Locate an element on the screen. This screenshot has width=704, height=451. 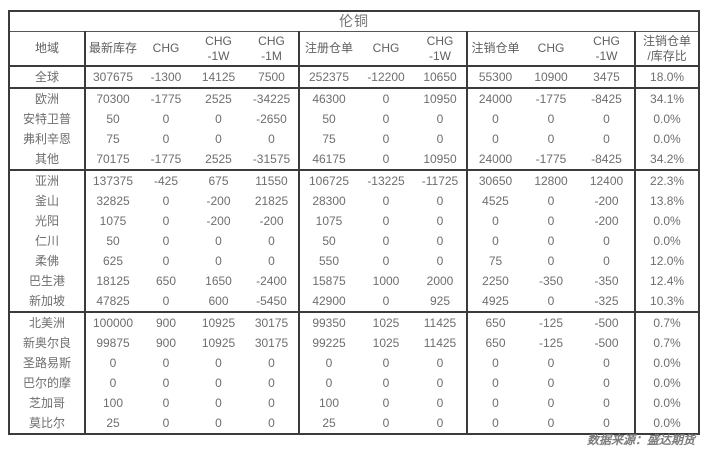
report-title: 伦铜 is located at coordinates (354, 21).